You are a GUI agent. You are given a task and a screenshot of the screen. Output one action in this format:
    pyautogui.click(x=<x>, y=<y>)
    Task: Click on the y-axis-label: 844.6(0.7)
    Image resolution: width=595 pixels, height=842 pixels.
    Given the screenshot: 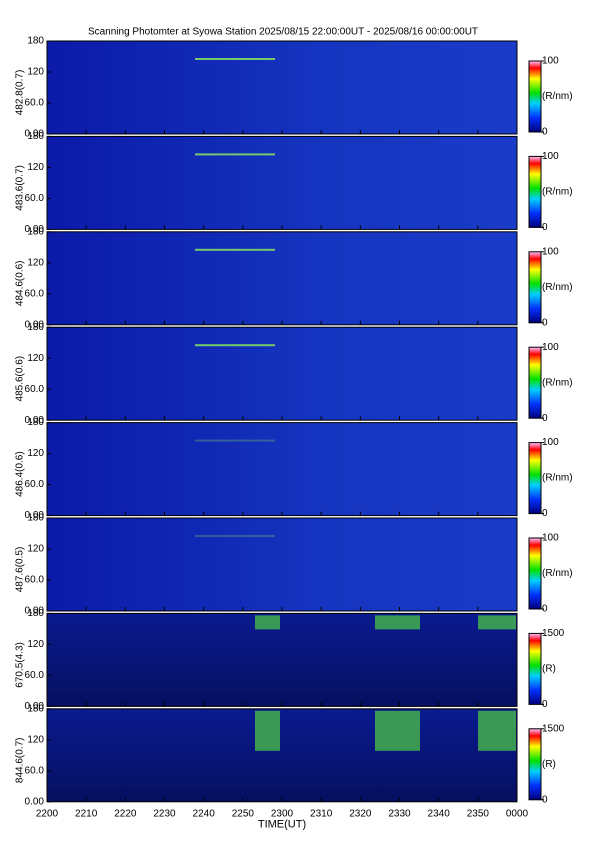 What is the action you would take?
    pyautogui.click(x=20, y=761)
    